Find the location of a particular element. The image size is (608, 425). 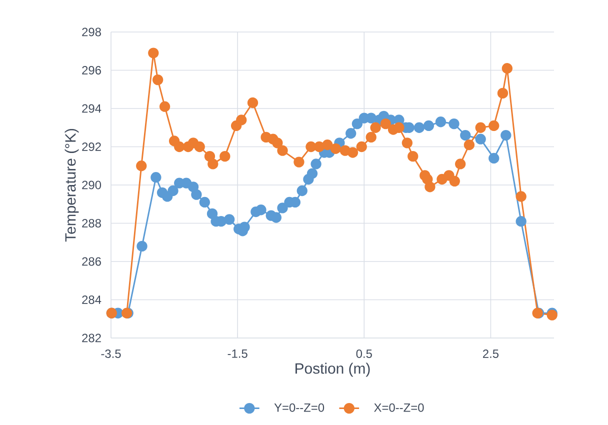

x-axis-title: Postion (m) is located at coordinates (333, 369).